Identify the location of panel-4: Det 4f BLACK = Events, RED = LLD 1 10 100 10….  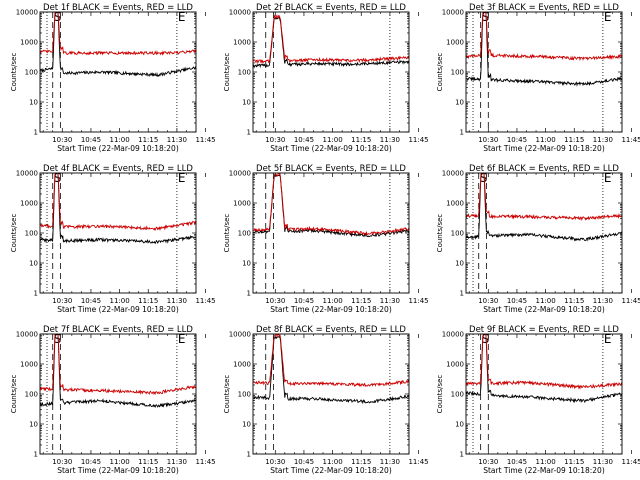
(113, 239).